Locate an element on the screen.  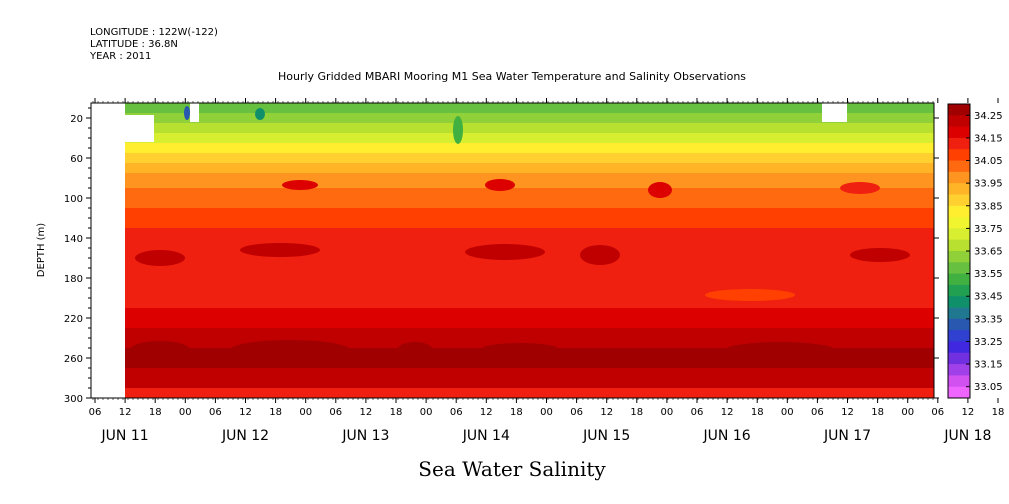
latitude-label: LATITUDE : 36.8N is located at coordinates (134, 44).